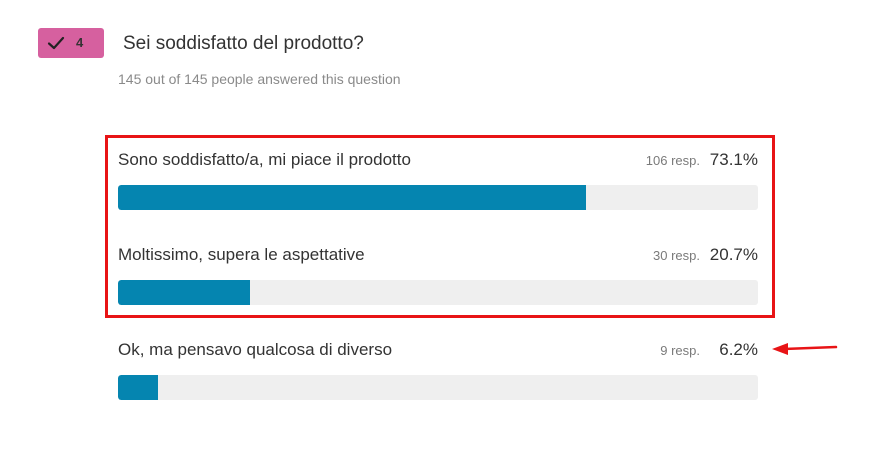 The height and width of the screenshot is (469, 876). What do you see at coordinates (676, 255) in the screenshot?
I see `option-responses: 30 resp.` at bounding box center [676, 255].